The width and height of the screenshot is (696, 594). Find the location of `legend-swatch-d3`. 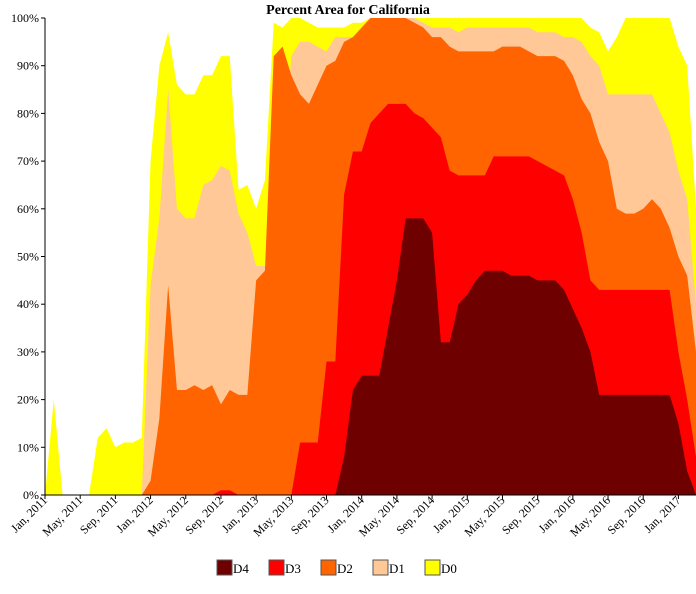

legend-swatch-d3 is located at coordinates (276, 567).